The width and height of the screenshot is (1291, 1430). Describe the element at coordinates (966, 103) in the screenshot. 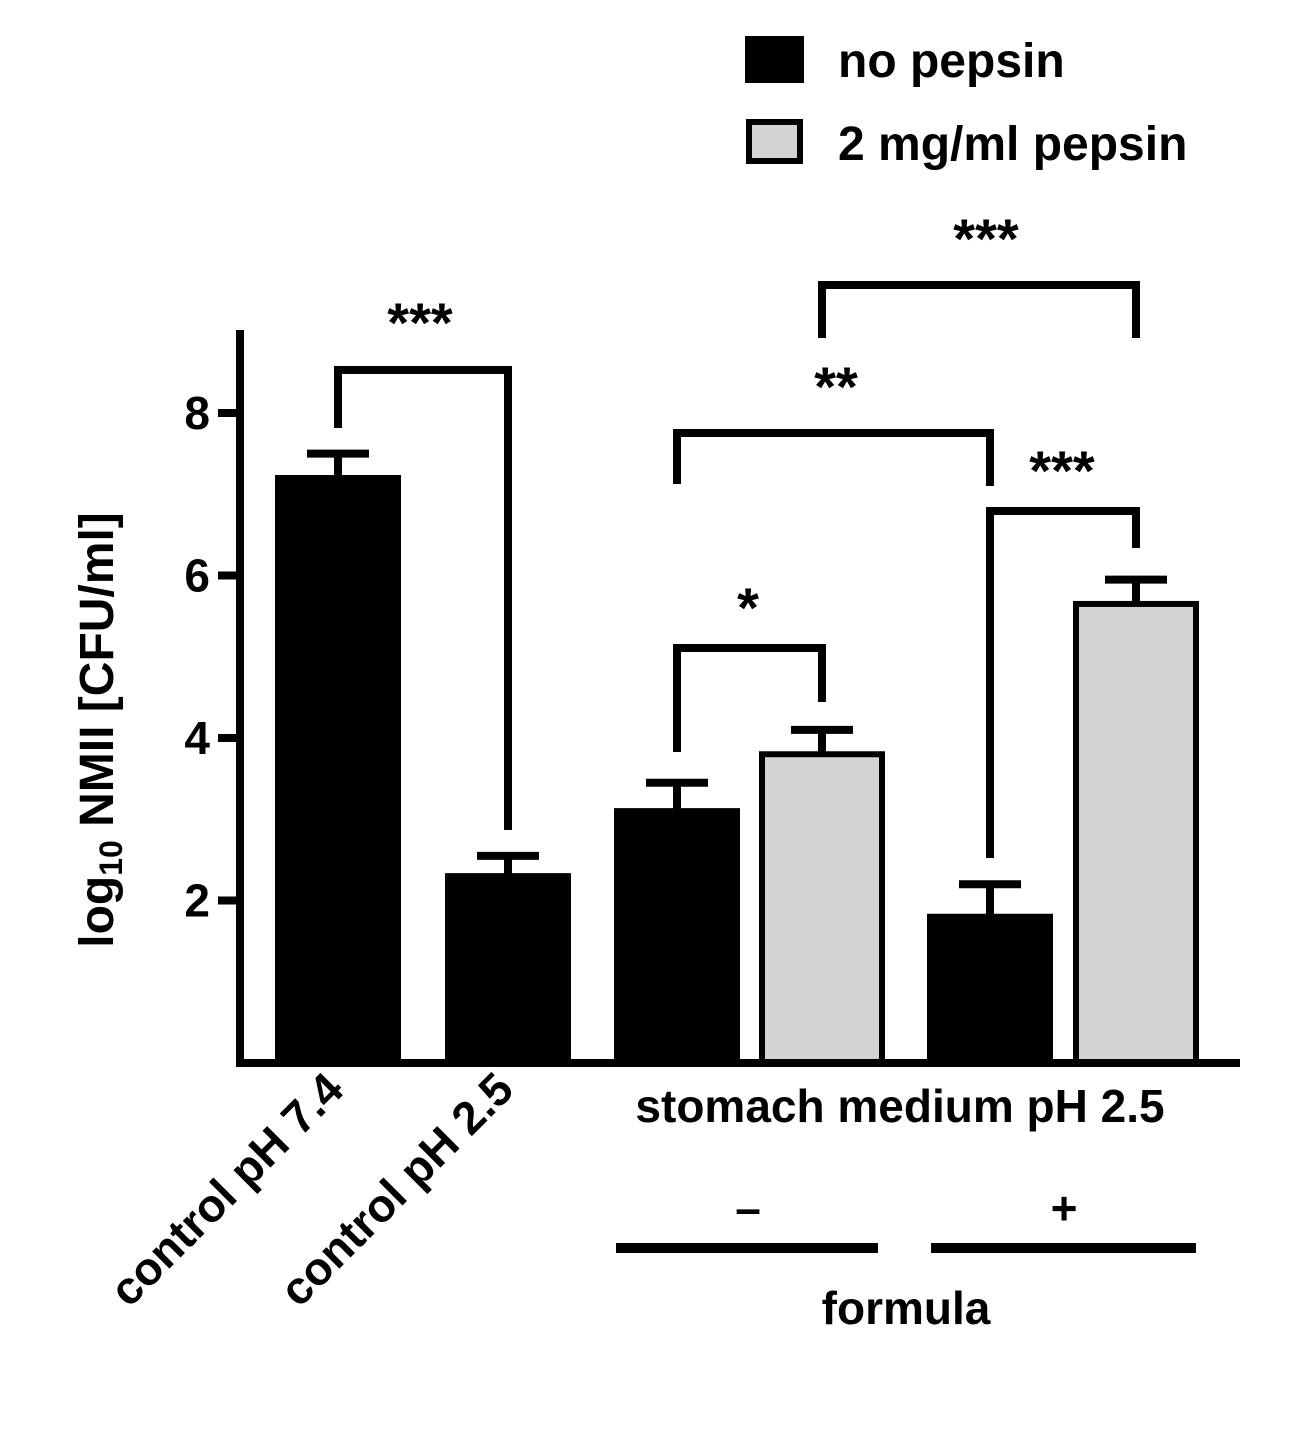

I see `legend: no pepsin 2 mg/ml pepsin` at that location.